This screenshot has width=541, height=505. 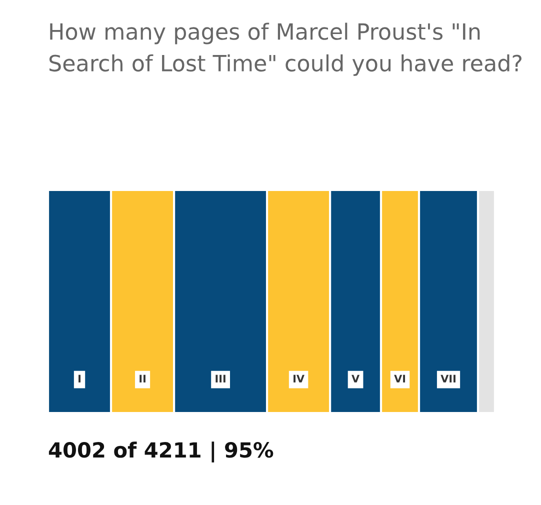 I want to click on series-label: I, so click(x=79, y=378).